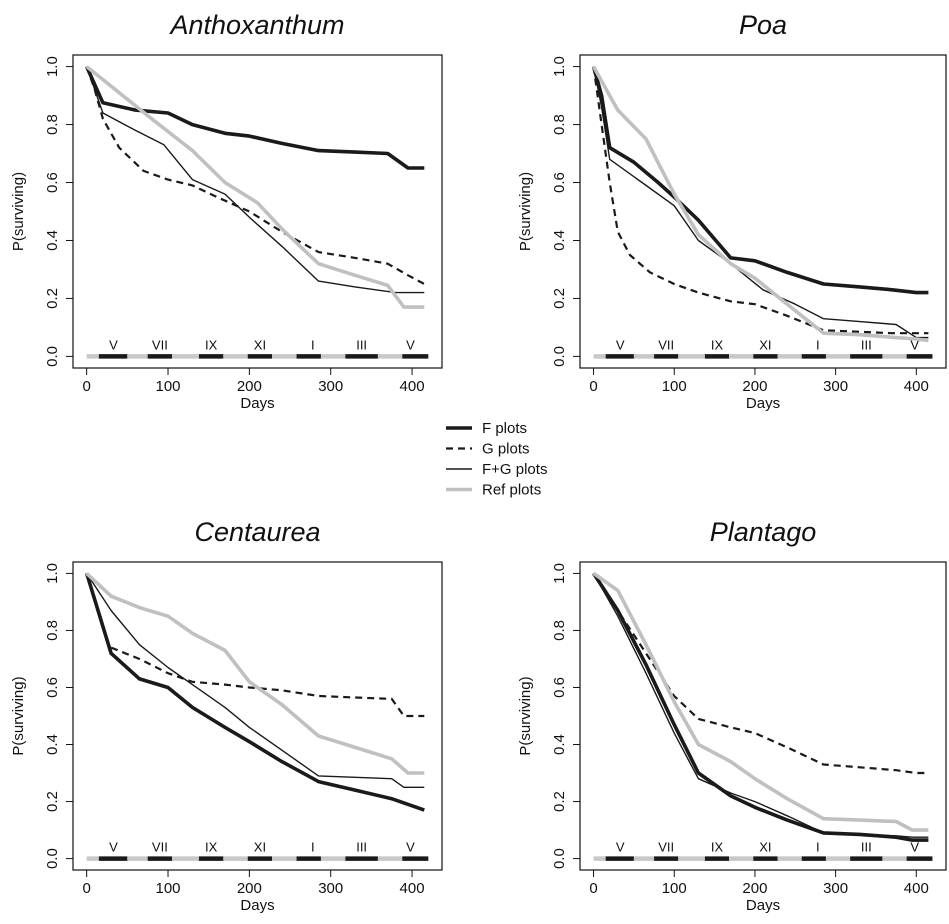 This screenshot has height=924, width=949. Describe the element at coordinates (486, 428) in the screenshot. I see `legend-entry-f-plots: F plots` at that location.